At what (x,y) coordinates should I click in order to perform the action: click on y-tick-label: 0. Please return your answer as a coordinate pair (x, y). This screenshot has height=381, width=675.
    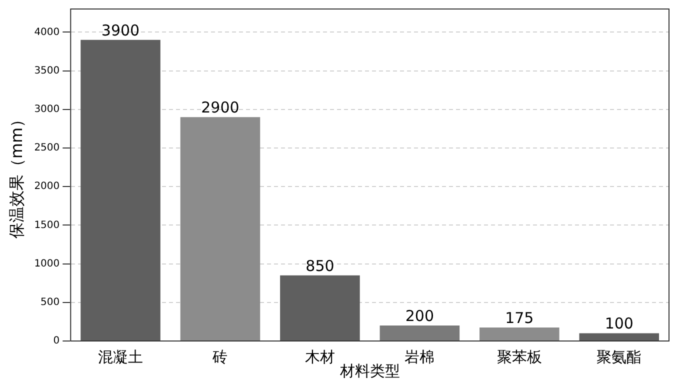
    Looking at the image, I should click on (56, 341).